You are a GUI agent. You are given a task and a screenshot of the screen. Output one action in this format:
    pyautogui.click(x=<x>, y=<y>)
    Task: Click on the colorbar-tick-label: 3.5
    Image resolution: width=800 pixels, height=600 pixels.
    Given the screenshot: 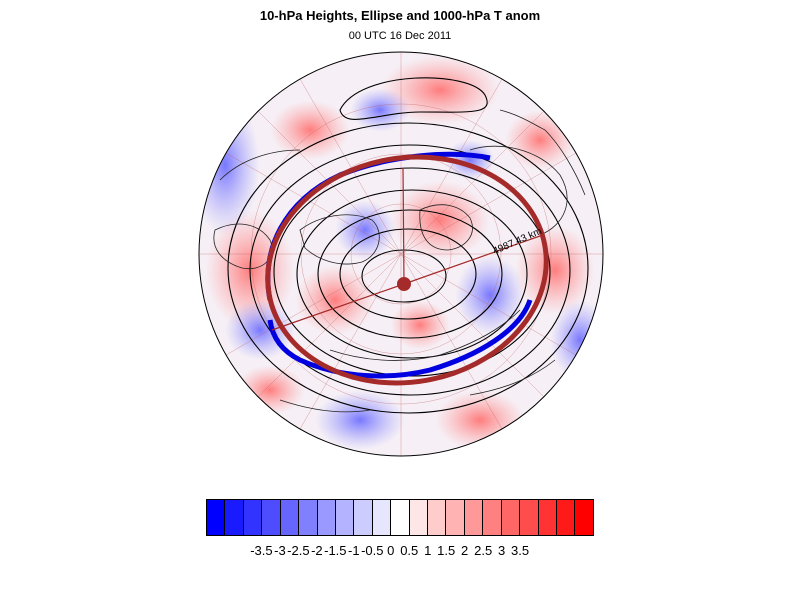 What is the action you would take?
    pyautogui.click(x=520, y=550)
    